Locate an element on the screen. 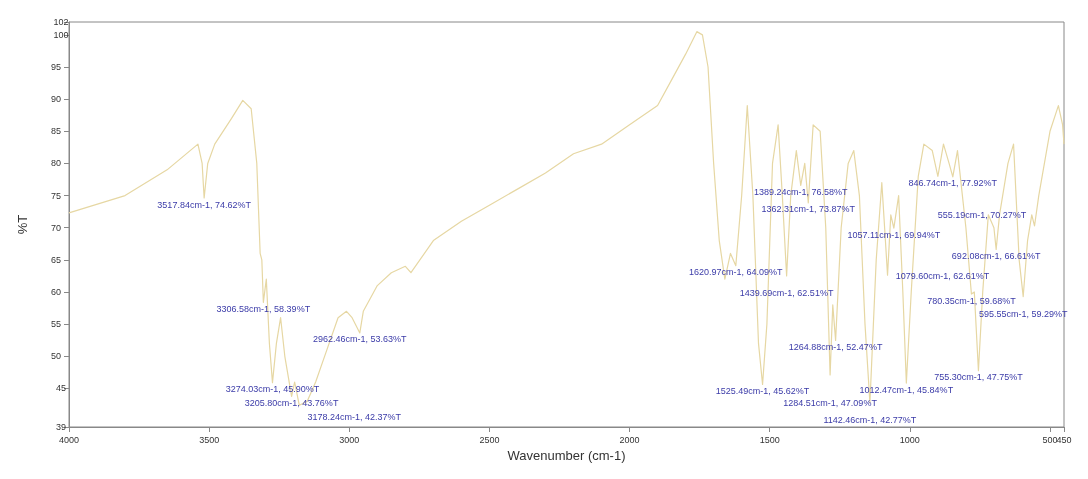 This screenshot has height=479, width=1088. annotation: 1362.31cm-1, 73.87%T is located at coordinates (808, 209).